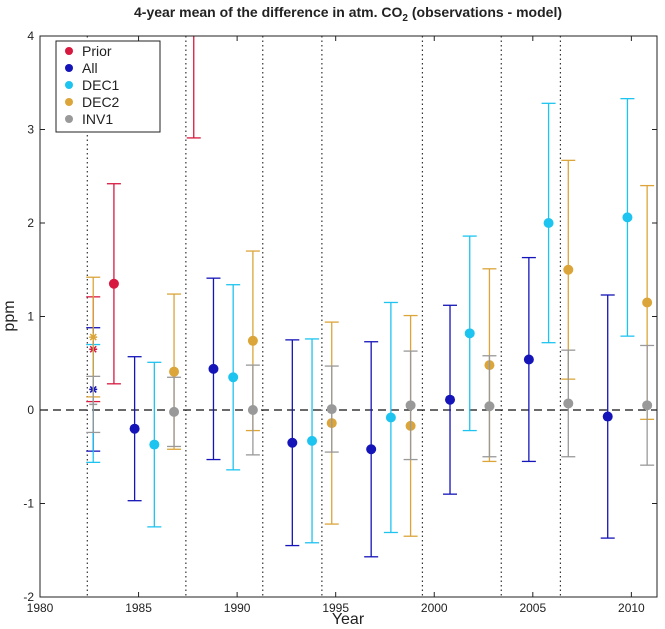 The width and height of the screenshot is (665, 629). I want to click on y-tick-label: 0, so click(30, 410).